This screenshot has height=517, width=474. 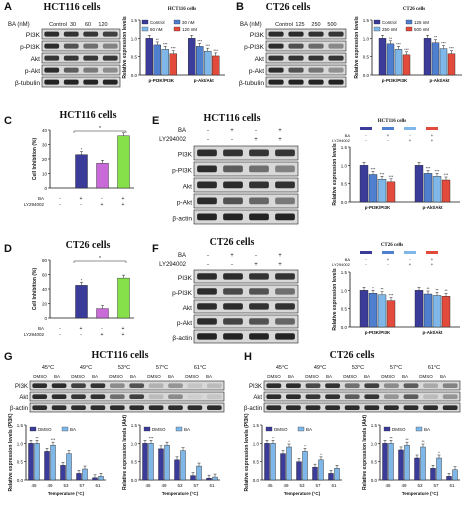 What do you see at coordinates (72, 7) in the screenshot?
I see `panel-title: HCT116 cells` at bounding box center [72, 7].